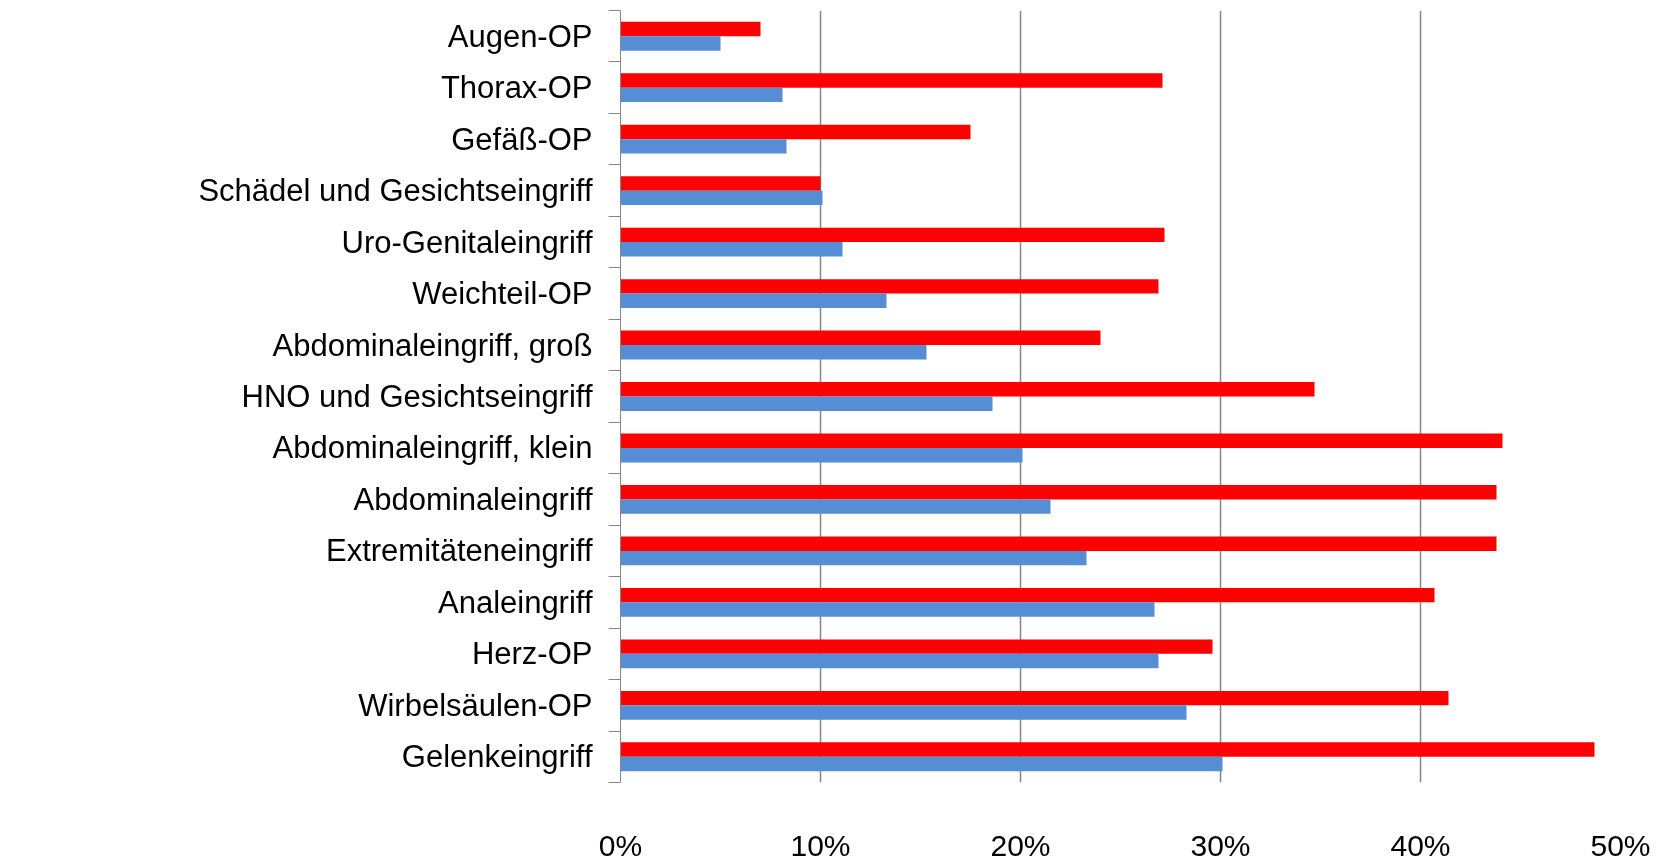 The height and width of the screenshot is (864, 1668). Describe the element at coordinates (502, 294) in the screenshot. I see `y-tick-label: Weichteil-OP` at that location.